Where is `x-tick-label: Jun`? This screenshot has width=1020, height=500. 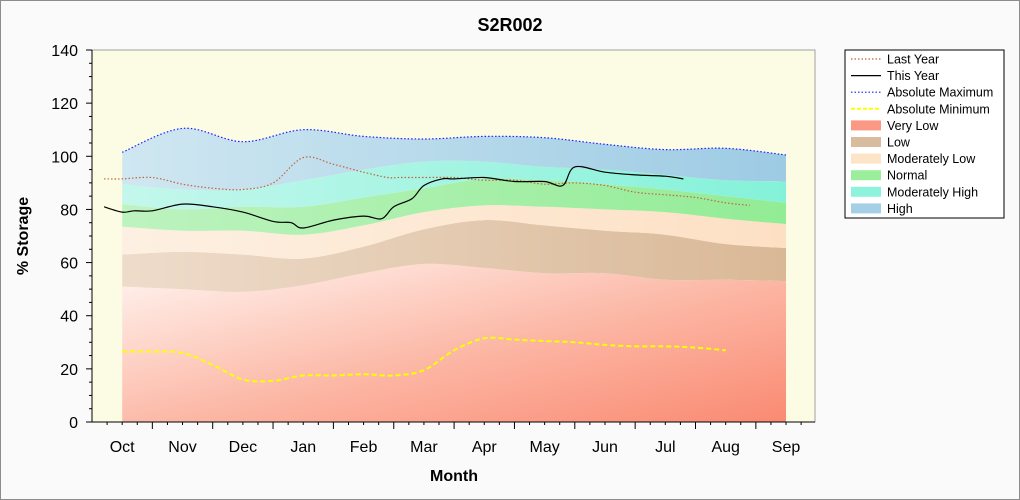 x-tick-label: Jun is located at coordinates (605, 447).